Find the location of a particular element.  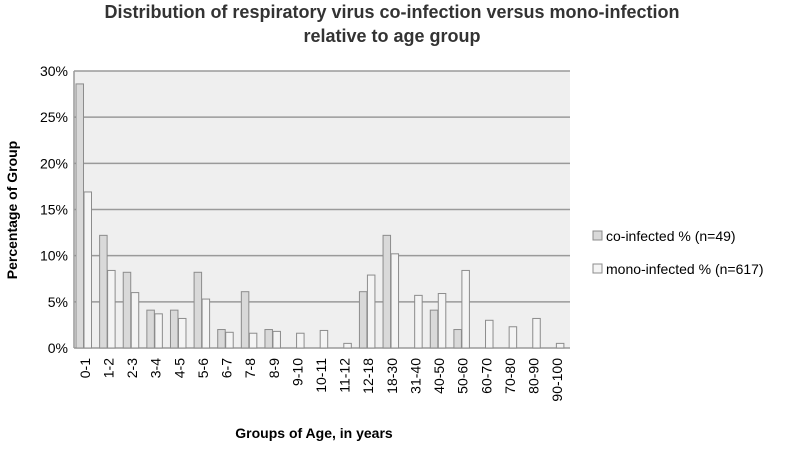

y-tick-label: 5% is located at coordinates (58, 302).